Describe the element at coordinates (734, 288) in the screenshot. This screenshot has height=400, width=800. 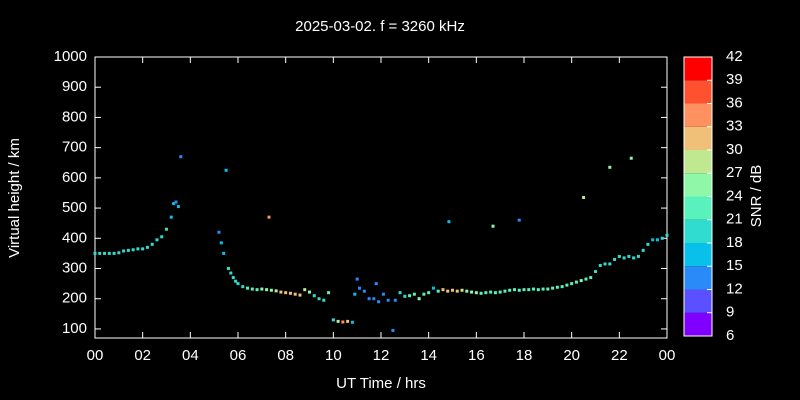
I see `colorbar-tick-label: 12` at that location.